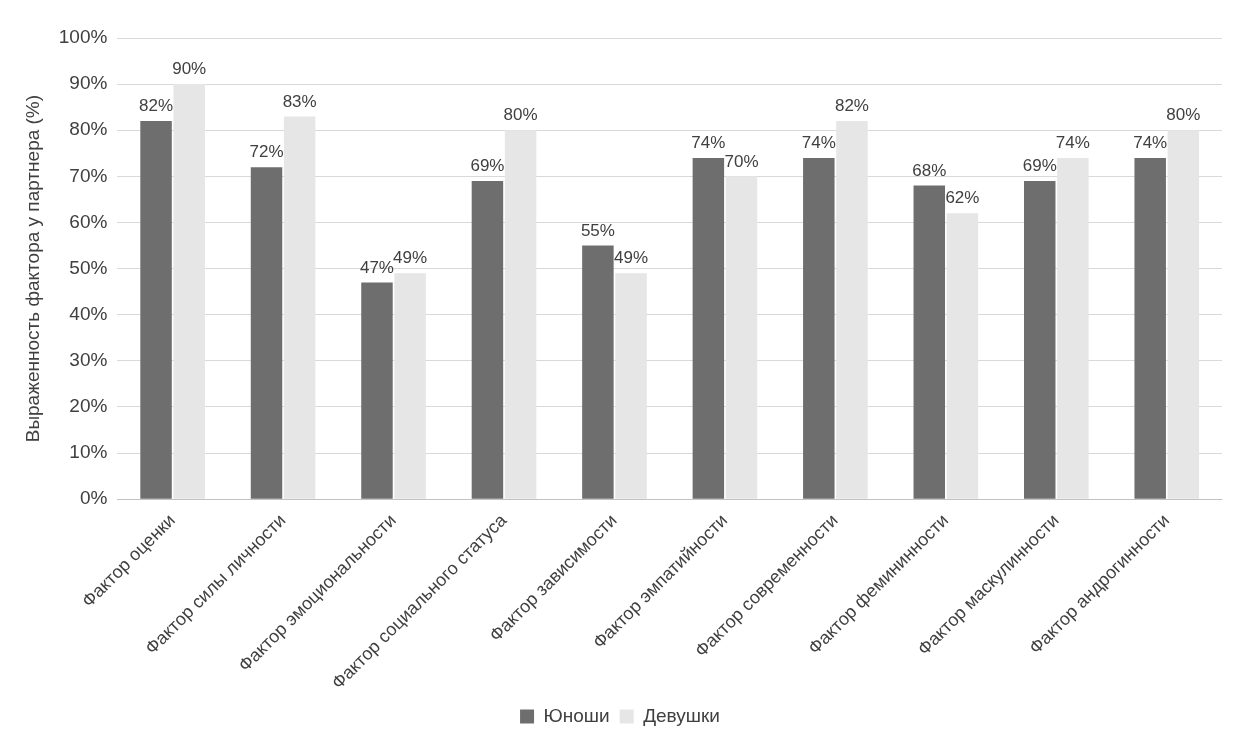 This screenshot has height=754, width=1250. Describe the element at coordinates (88, 267) in the screenshot. I see `y-tick-label: 50%` at that location.